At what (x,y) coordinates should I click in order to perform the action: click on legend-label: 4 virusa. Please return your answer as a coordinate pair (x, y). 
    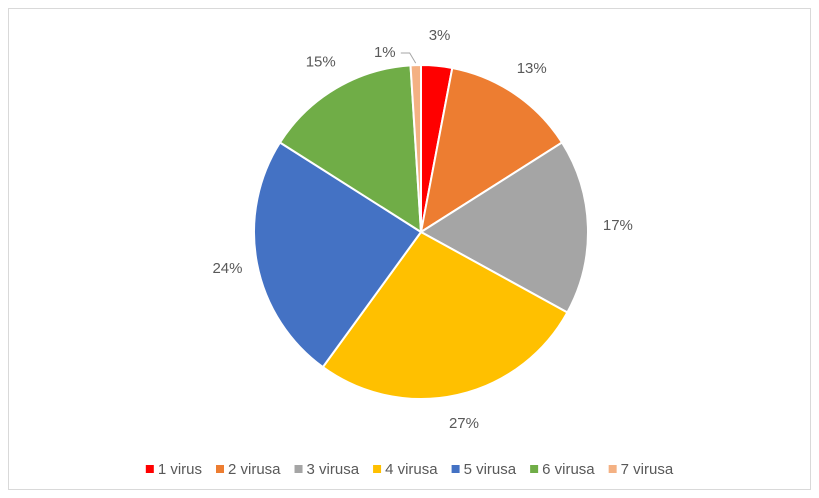
    Looking at the image, I should click on (411, 469).